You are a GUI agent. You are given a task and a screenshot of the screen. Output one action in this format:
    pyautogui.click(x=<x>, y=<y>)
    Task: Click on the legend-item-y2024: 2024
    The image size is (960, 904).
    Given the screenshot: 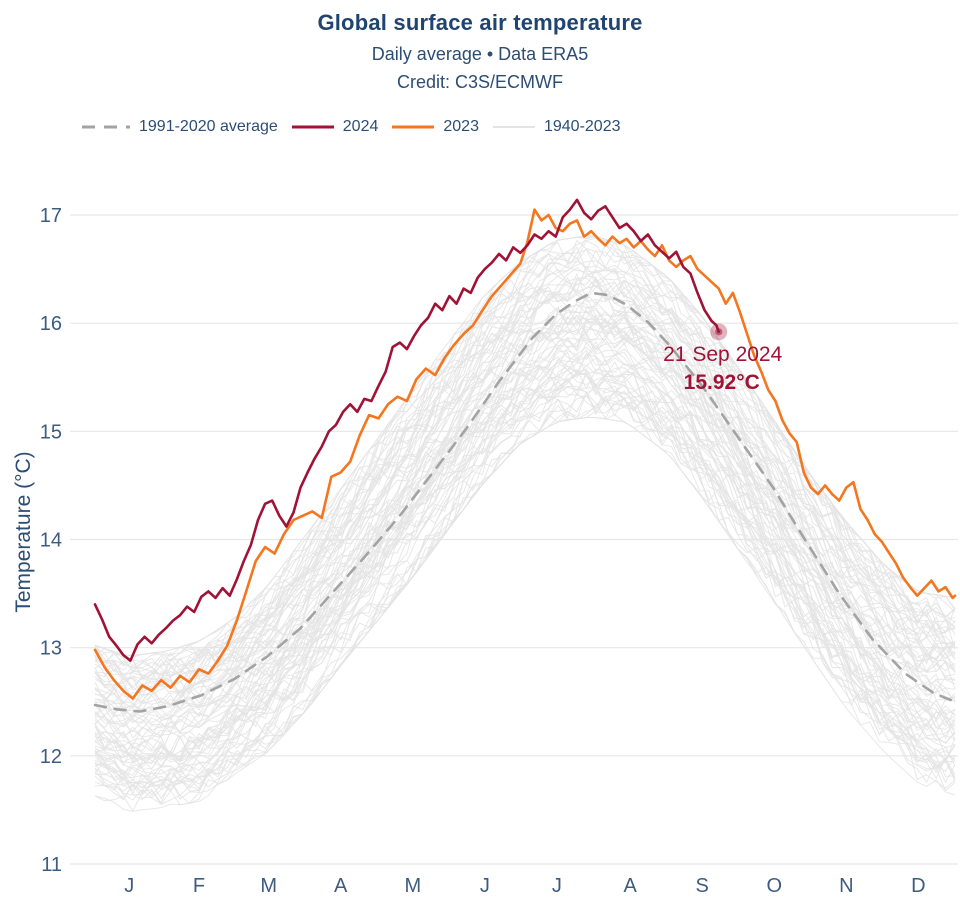 What is the action you would take?
    pyautogui.click(x=335, y=127)
    